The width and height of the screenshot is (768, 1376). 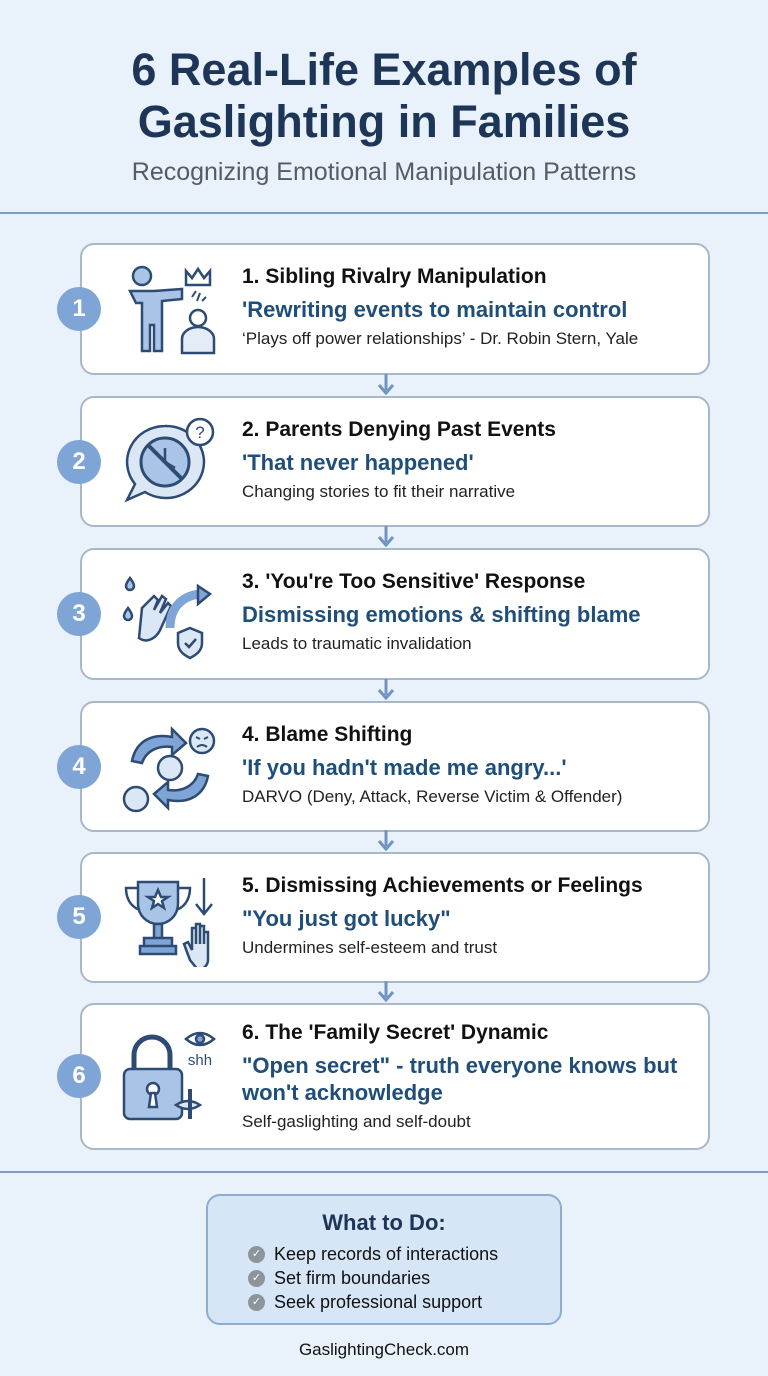 What do you see at coordinates (167, 617) in the screenshot?
I see `hand-tear-shield-icon` at bounding box center [167, 617].